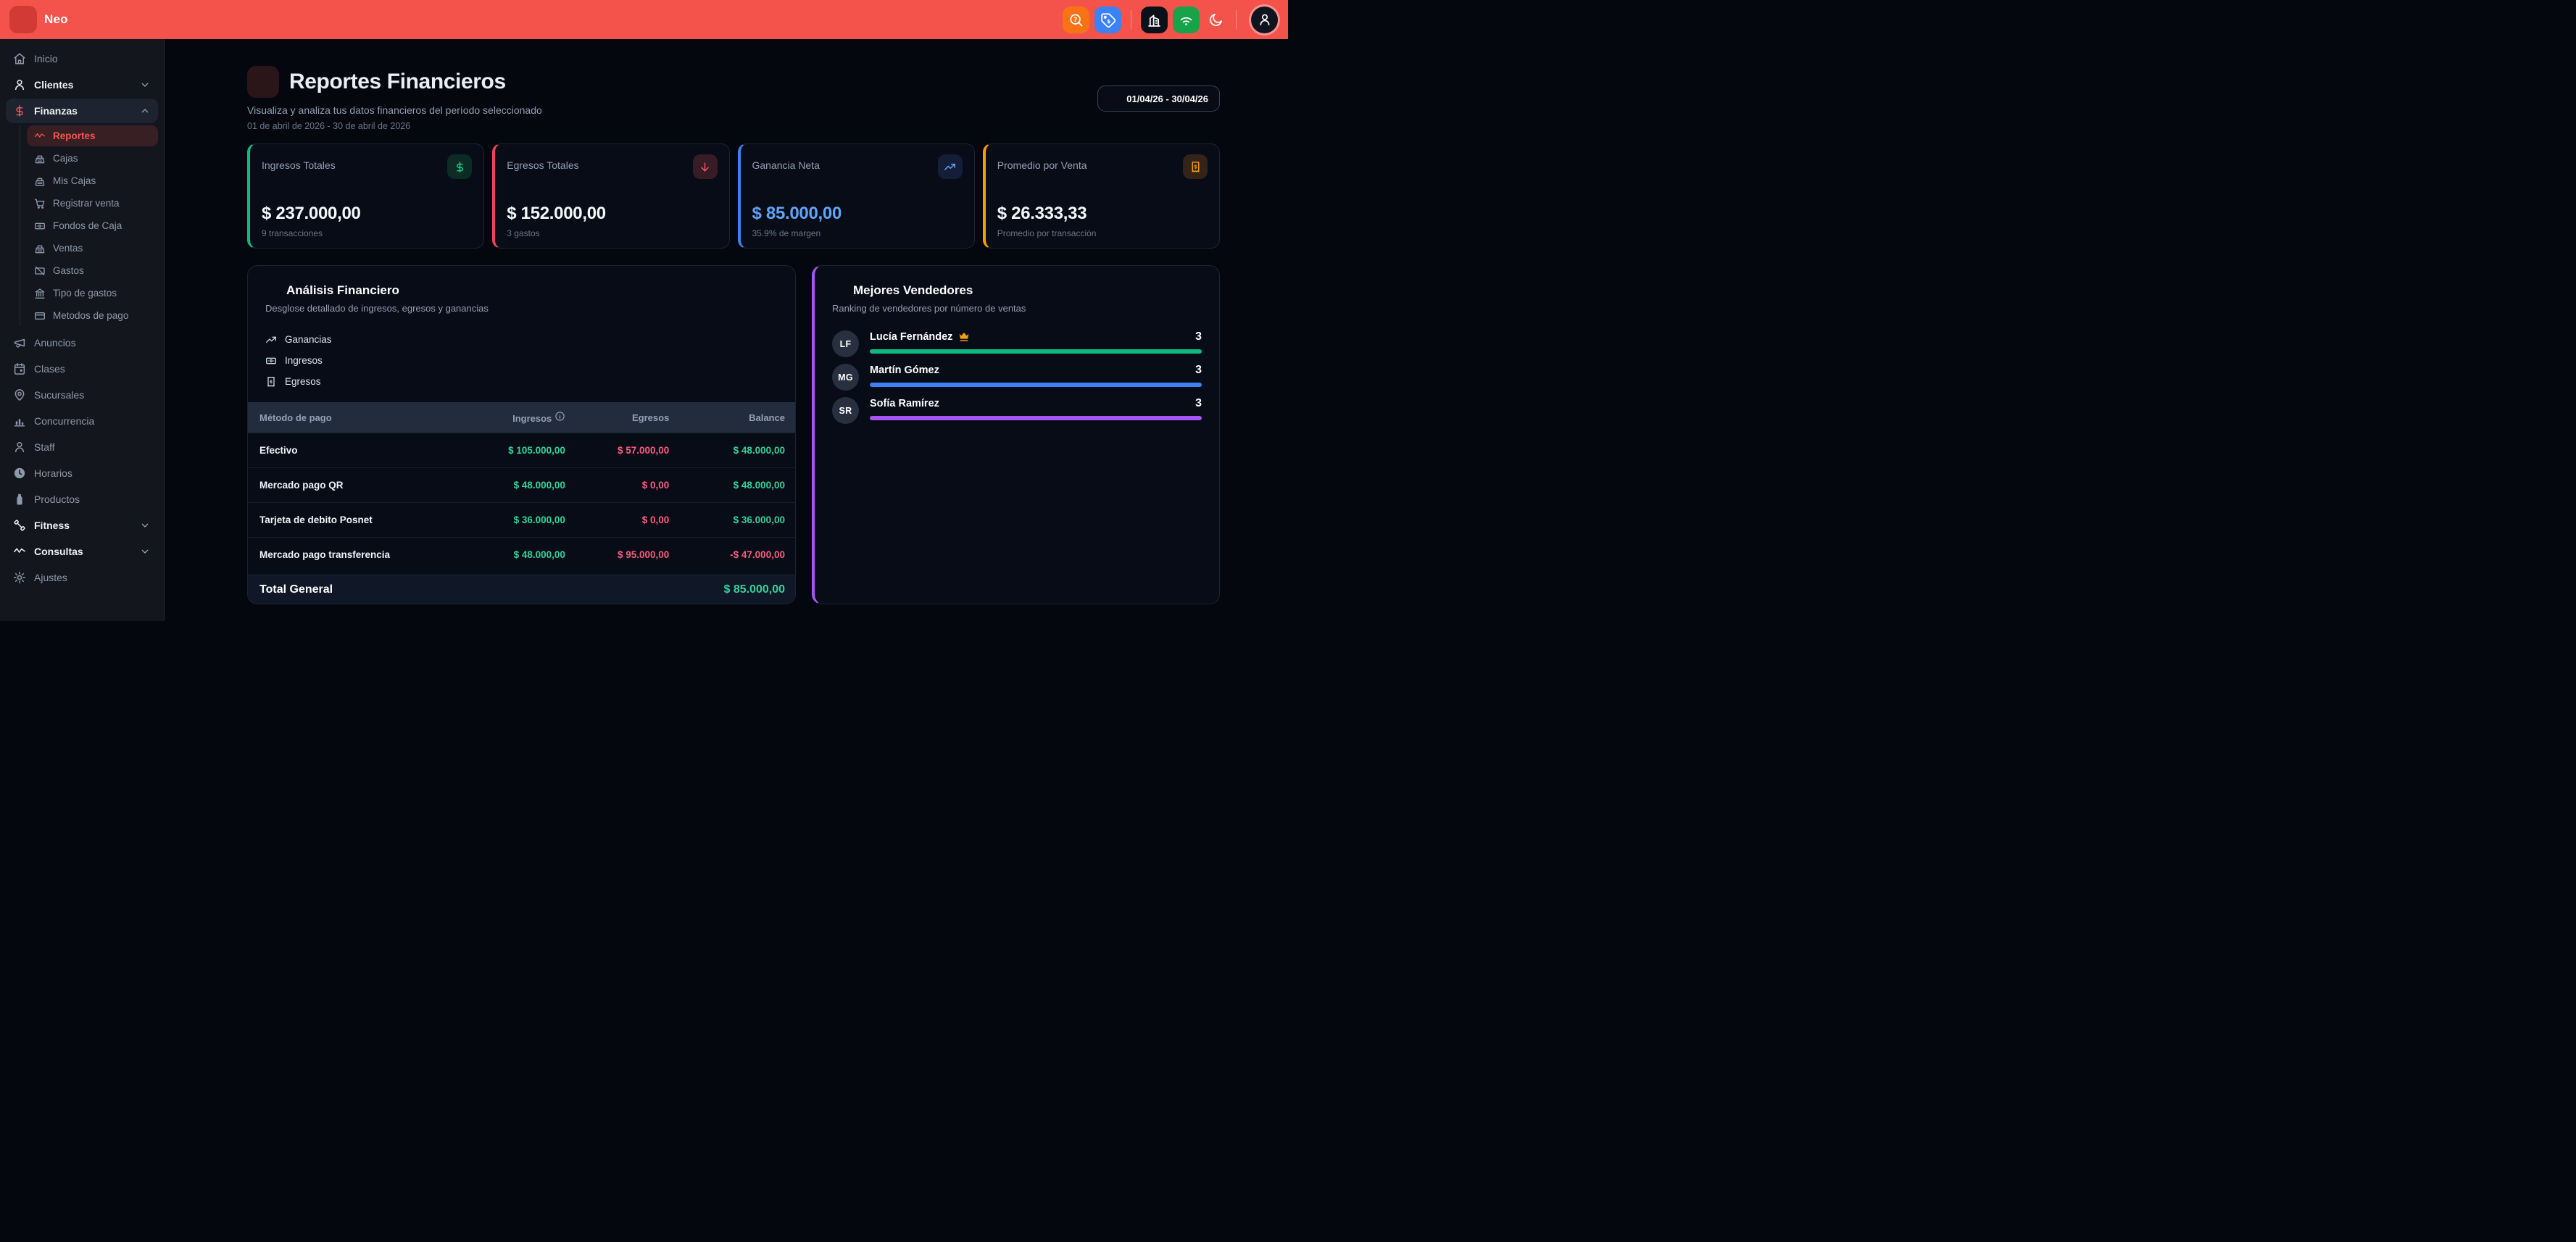 This screenshot has height=1242, width=2576. Describe the element at coordinates (82, 369) in the screenshot. I see `sidebar-item-clases: Clases` at that location.